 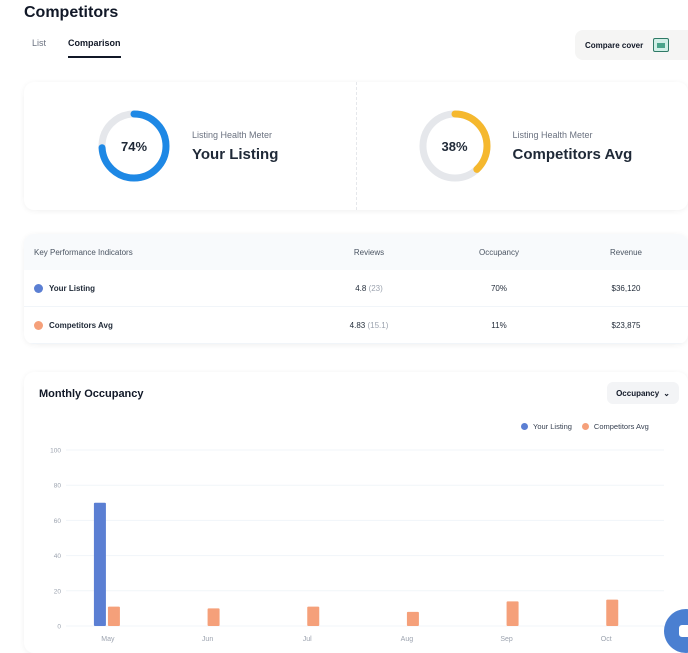 What do you see at coordinates (307, 639) in the screenshot?
I see `x-tick-label: Jul` at bounding box center [307, 639].